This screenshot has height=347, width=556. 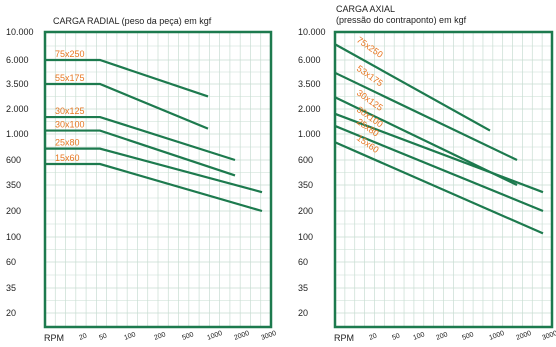 What do you see at coordinates (70, 111) in the screenshot?
I see `series-label: 30x125` at bounding box center [70, 111].